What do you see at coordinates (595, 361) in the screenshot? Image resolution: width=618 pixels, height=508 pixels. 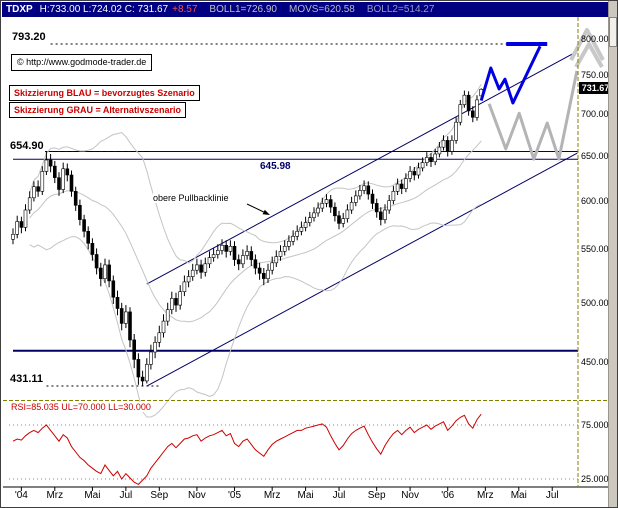 I see `price-axis-label: 450.00` at bounding box center [595, 361].